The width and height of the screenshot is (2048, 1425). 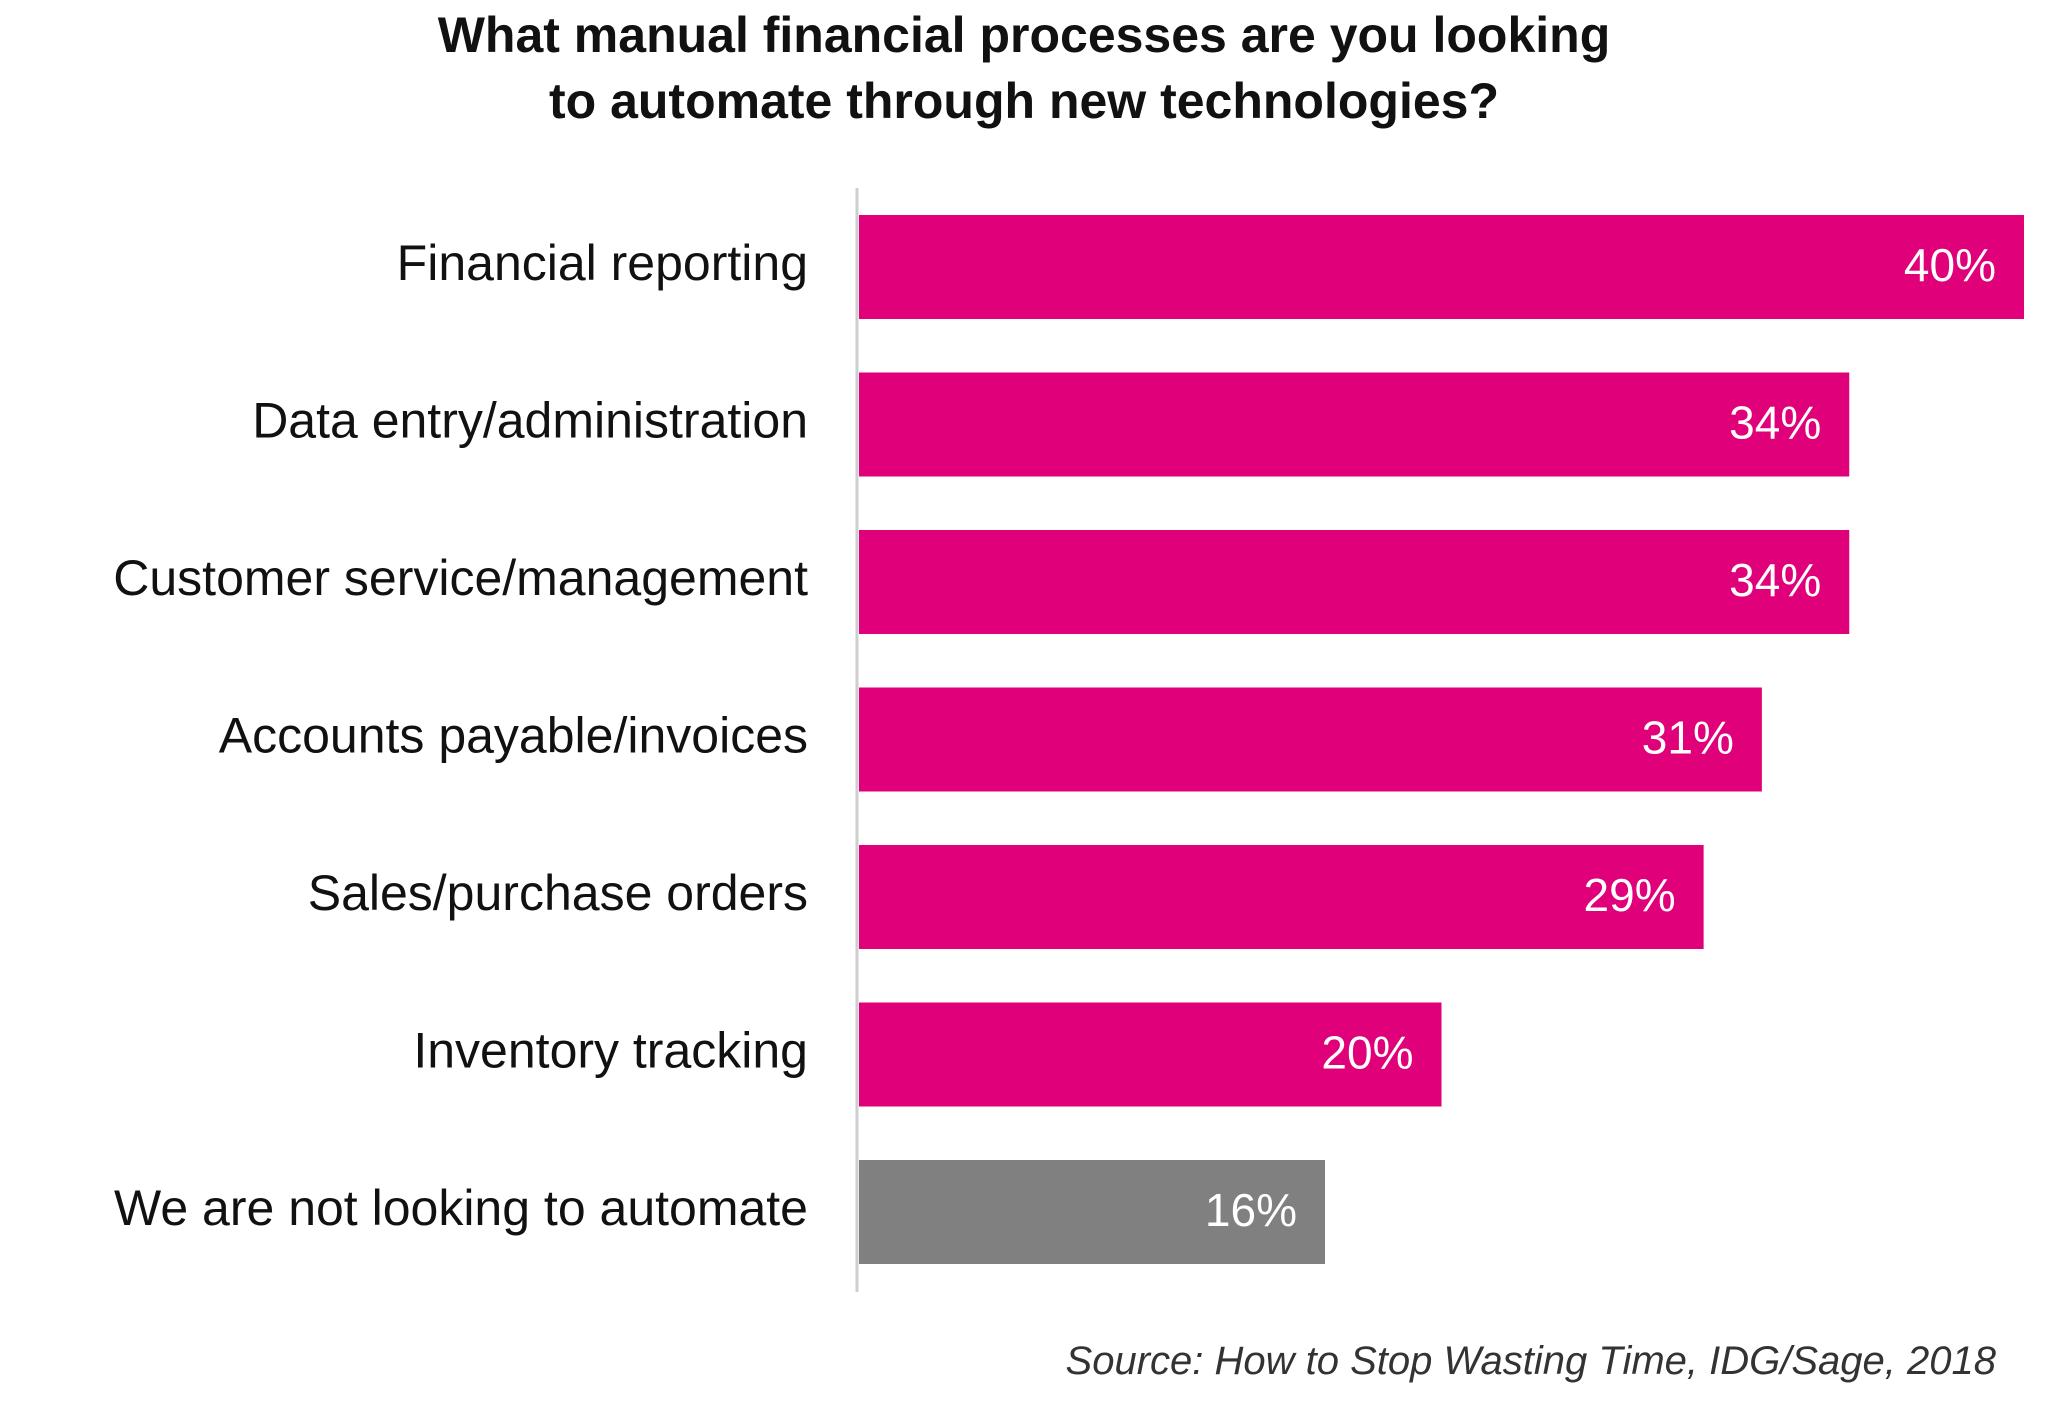 What do you see at coordinates (530, 421) in the screenshot?
I see `category-label-2: Data entry/administration` at bounding box center [530, 421].